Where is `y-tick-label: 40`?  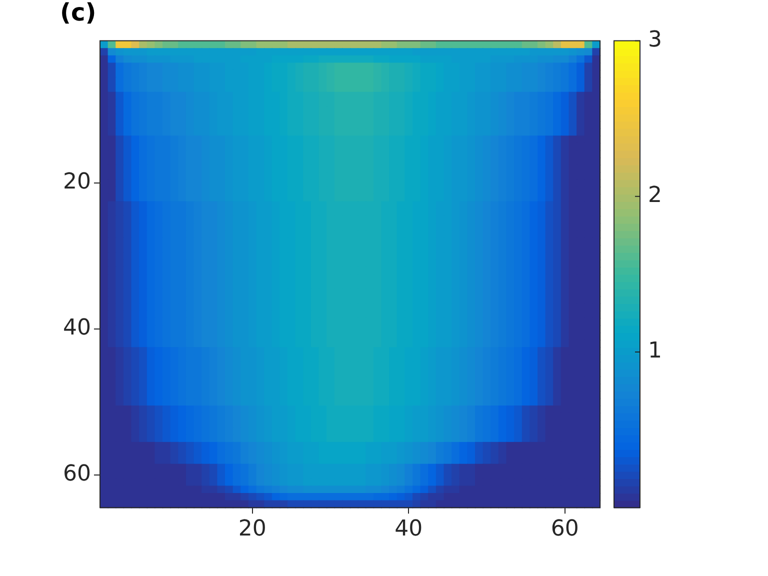
y-tick-label: 40 is located at coordinates (76, 328).